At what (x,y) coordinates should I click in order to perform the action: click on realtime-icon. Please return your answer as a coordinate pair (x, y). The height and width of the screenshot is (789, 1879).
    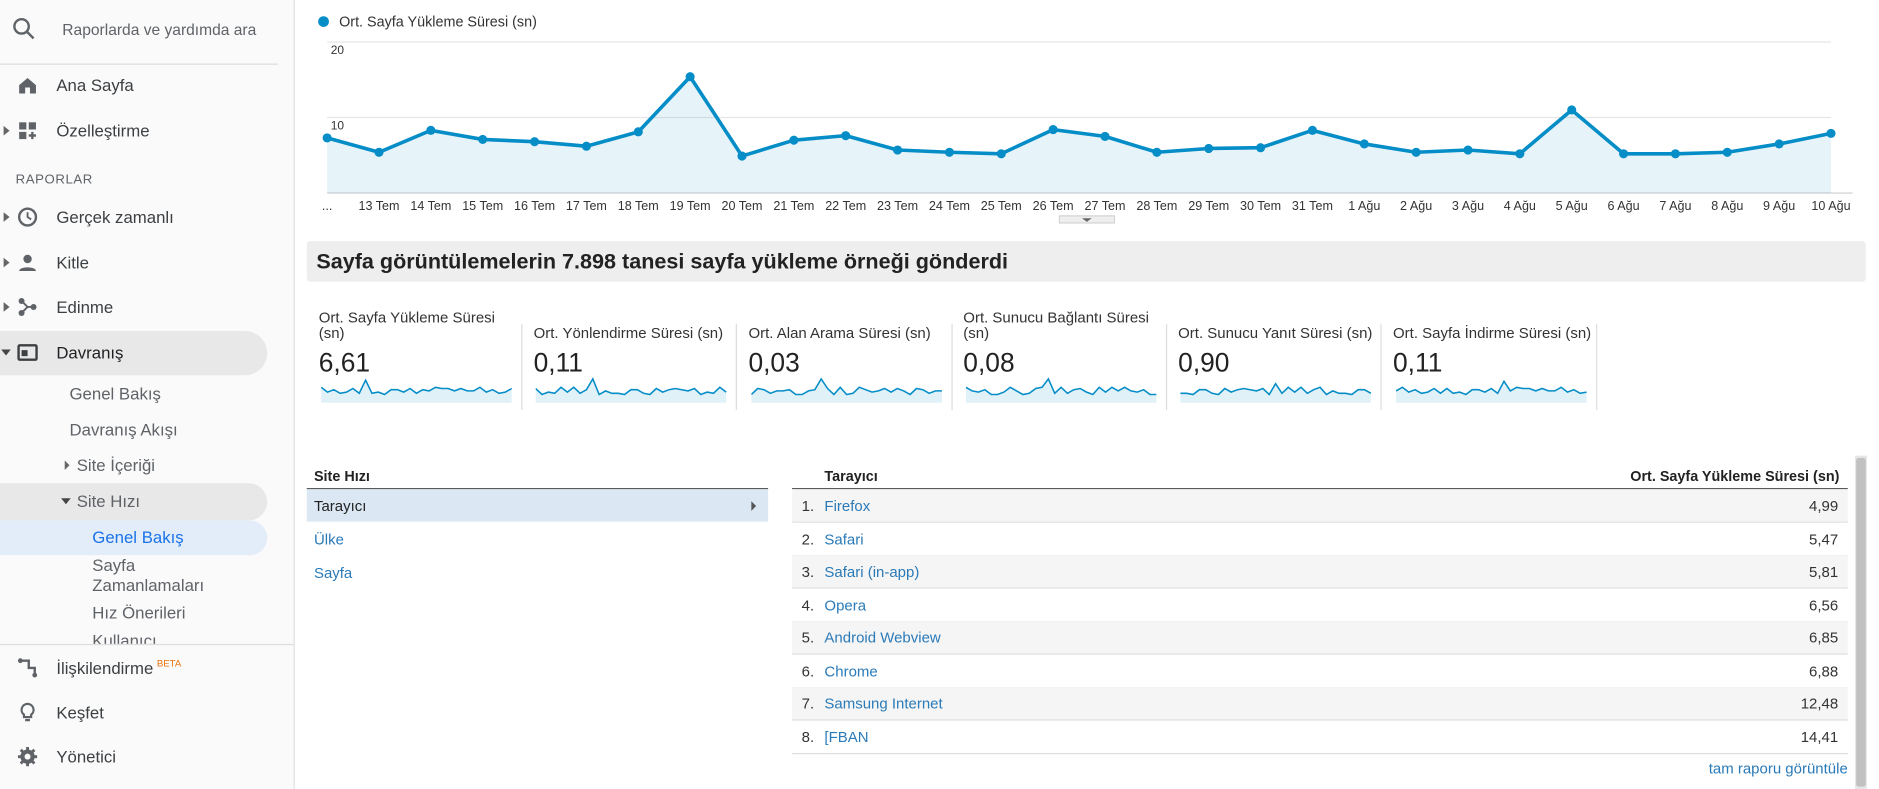
    Looking at the image, I should click on (27, 217).